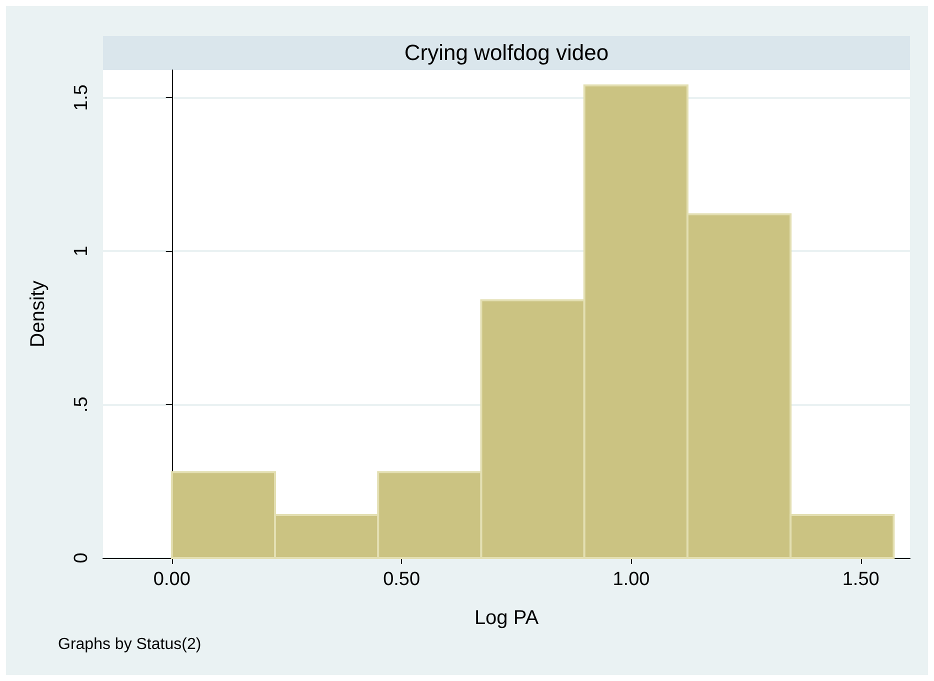 The image size is (934, 681). What do you see at coordinates (130, 645) in the screenshot?
I see `text: Graphs by Status(2)` at bounding box center [130, 645].